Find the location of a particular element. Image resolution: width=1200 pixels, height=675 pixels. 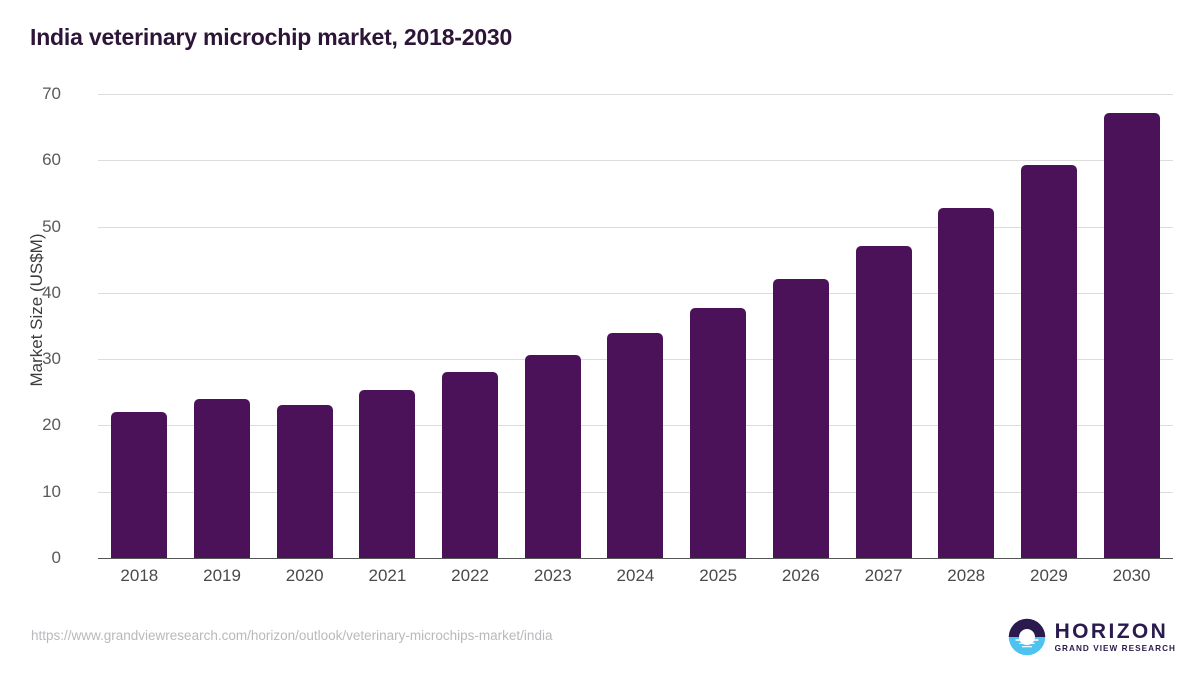

x-tick-label: 2030 is located at coordinates (1131, 575).